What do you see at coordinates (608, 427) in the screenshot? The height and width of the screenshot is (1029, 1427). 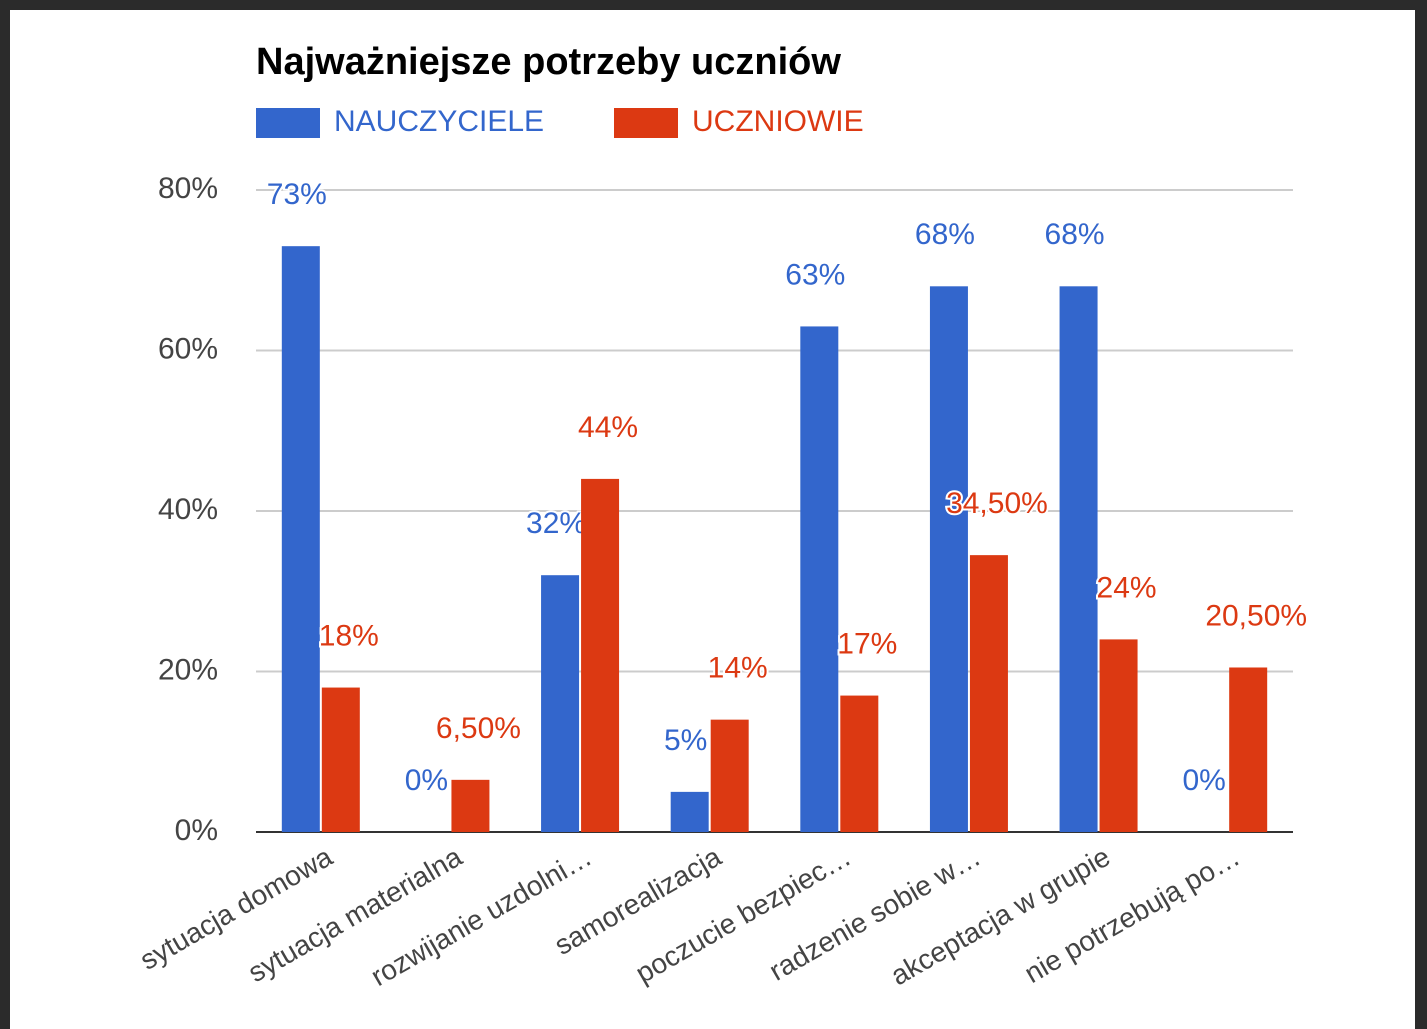 I see `data-label: 44%` at bounding box center [608, 427].